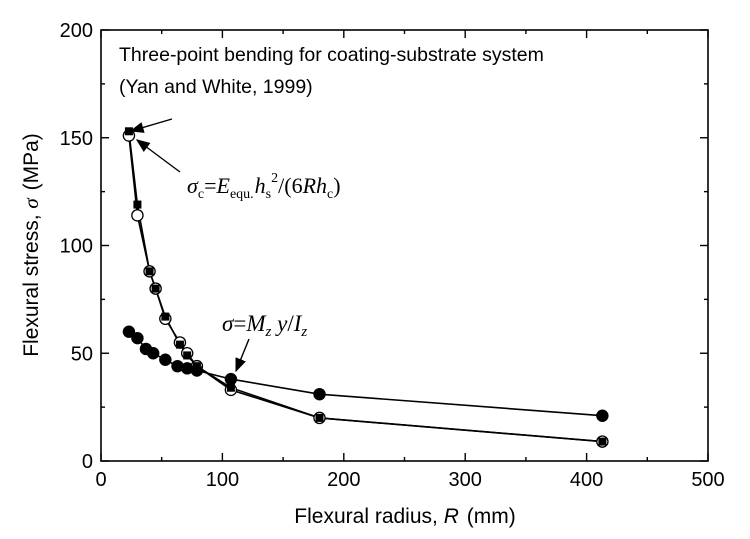 This screenshot has height=539, width=750. I want to click on arrow-to-coating-curve, so click(158, 156).